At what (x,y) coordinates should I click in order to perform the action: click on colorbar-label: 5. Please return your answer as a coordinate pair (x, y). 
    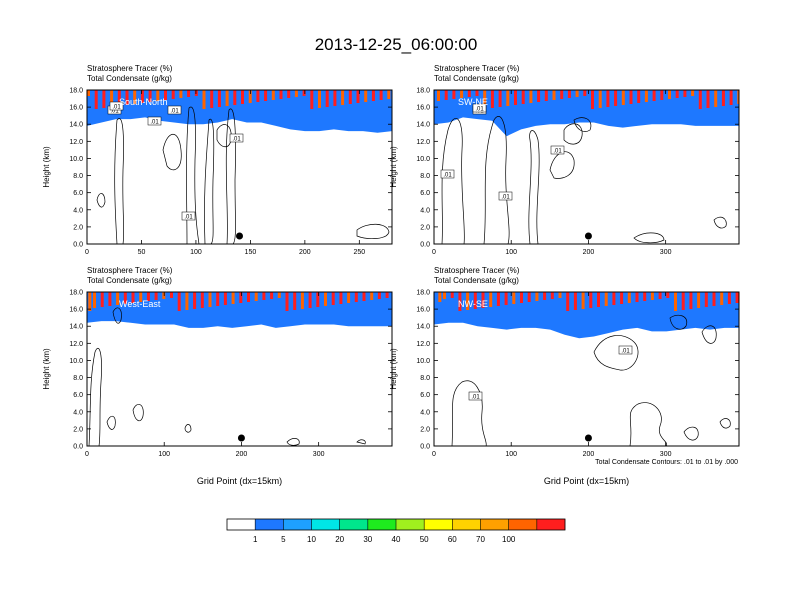
    Looking at the image, I should click on (283, 539).